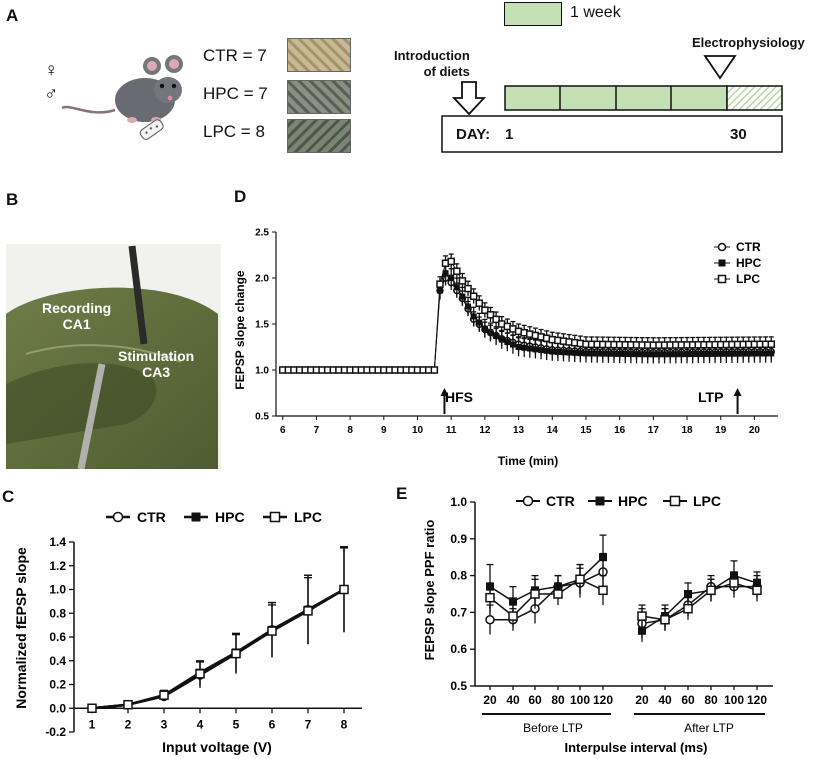  Describe the element at coordinates (699, 601) in the screenshot. I see `chart-e-series-line` at that location.